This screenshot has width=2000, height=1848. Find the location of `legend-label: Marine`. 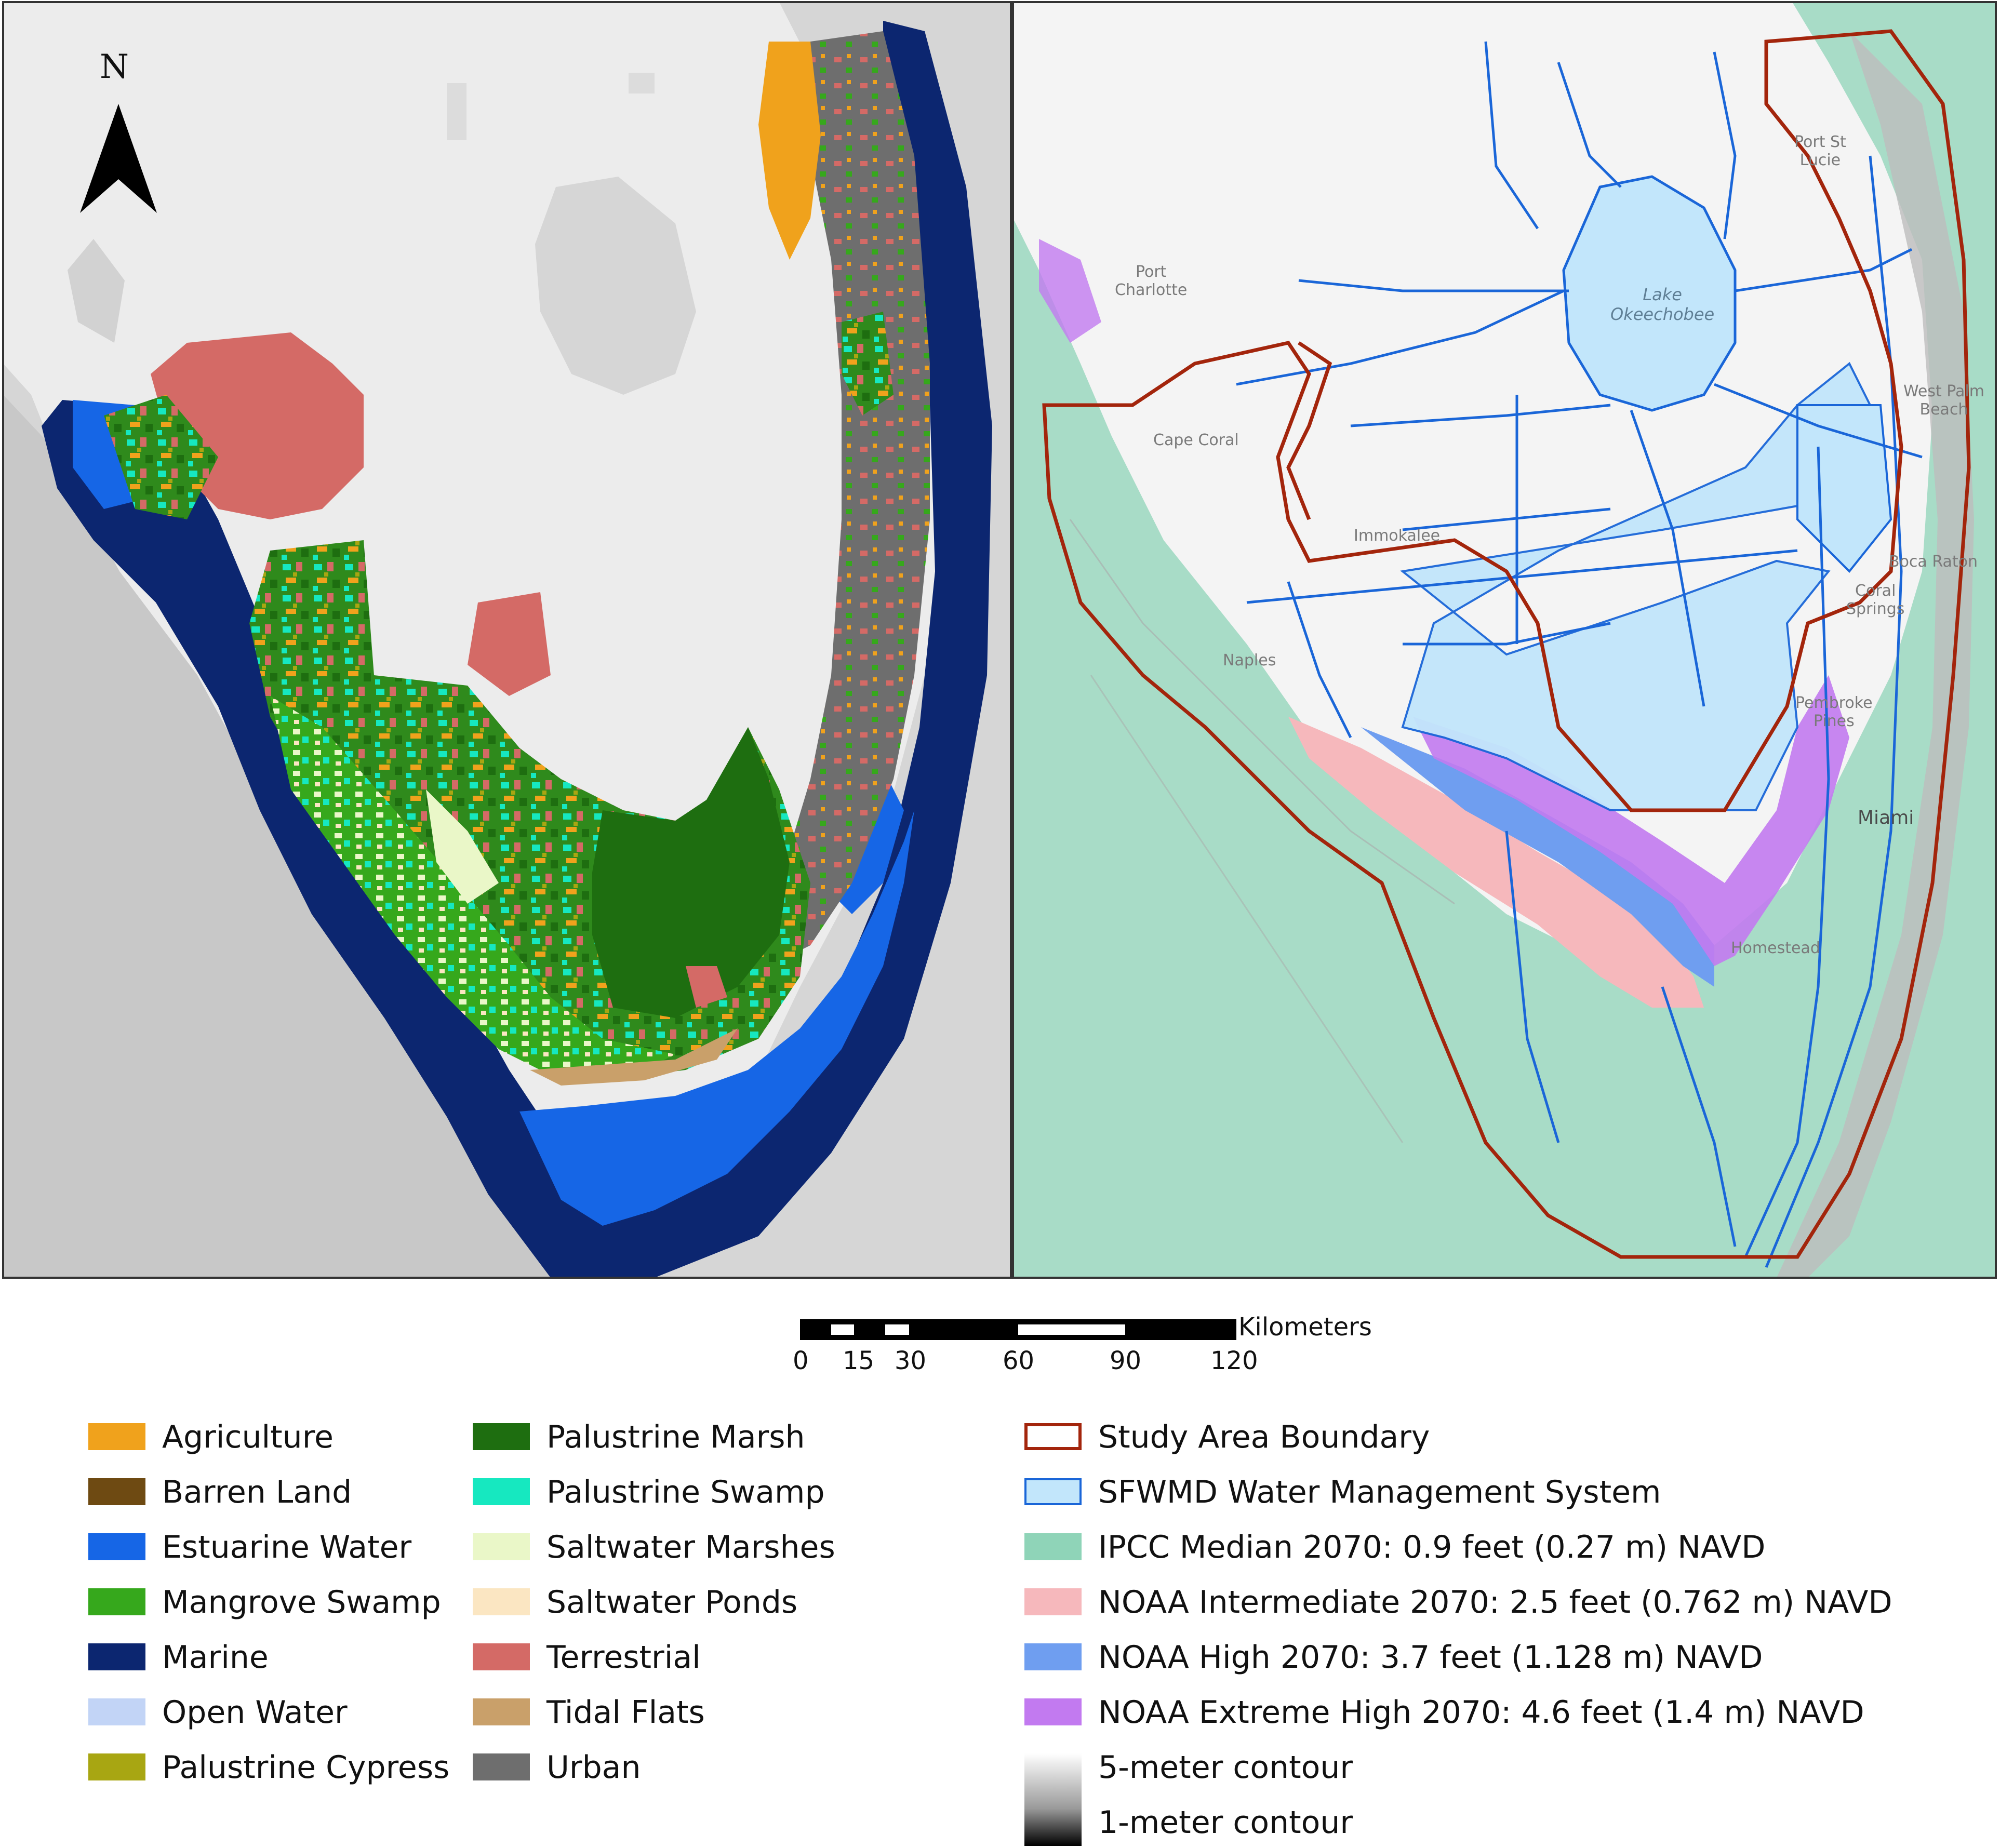

legend-label: Marine is located at coordinates (215, 1657).